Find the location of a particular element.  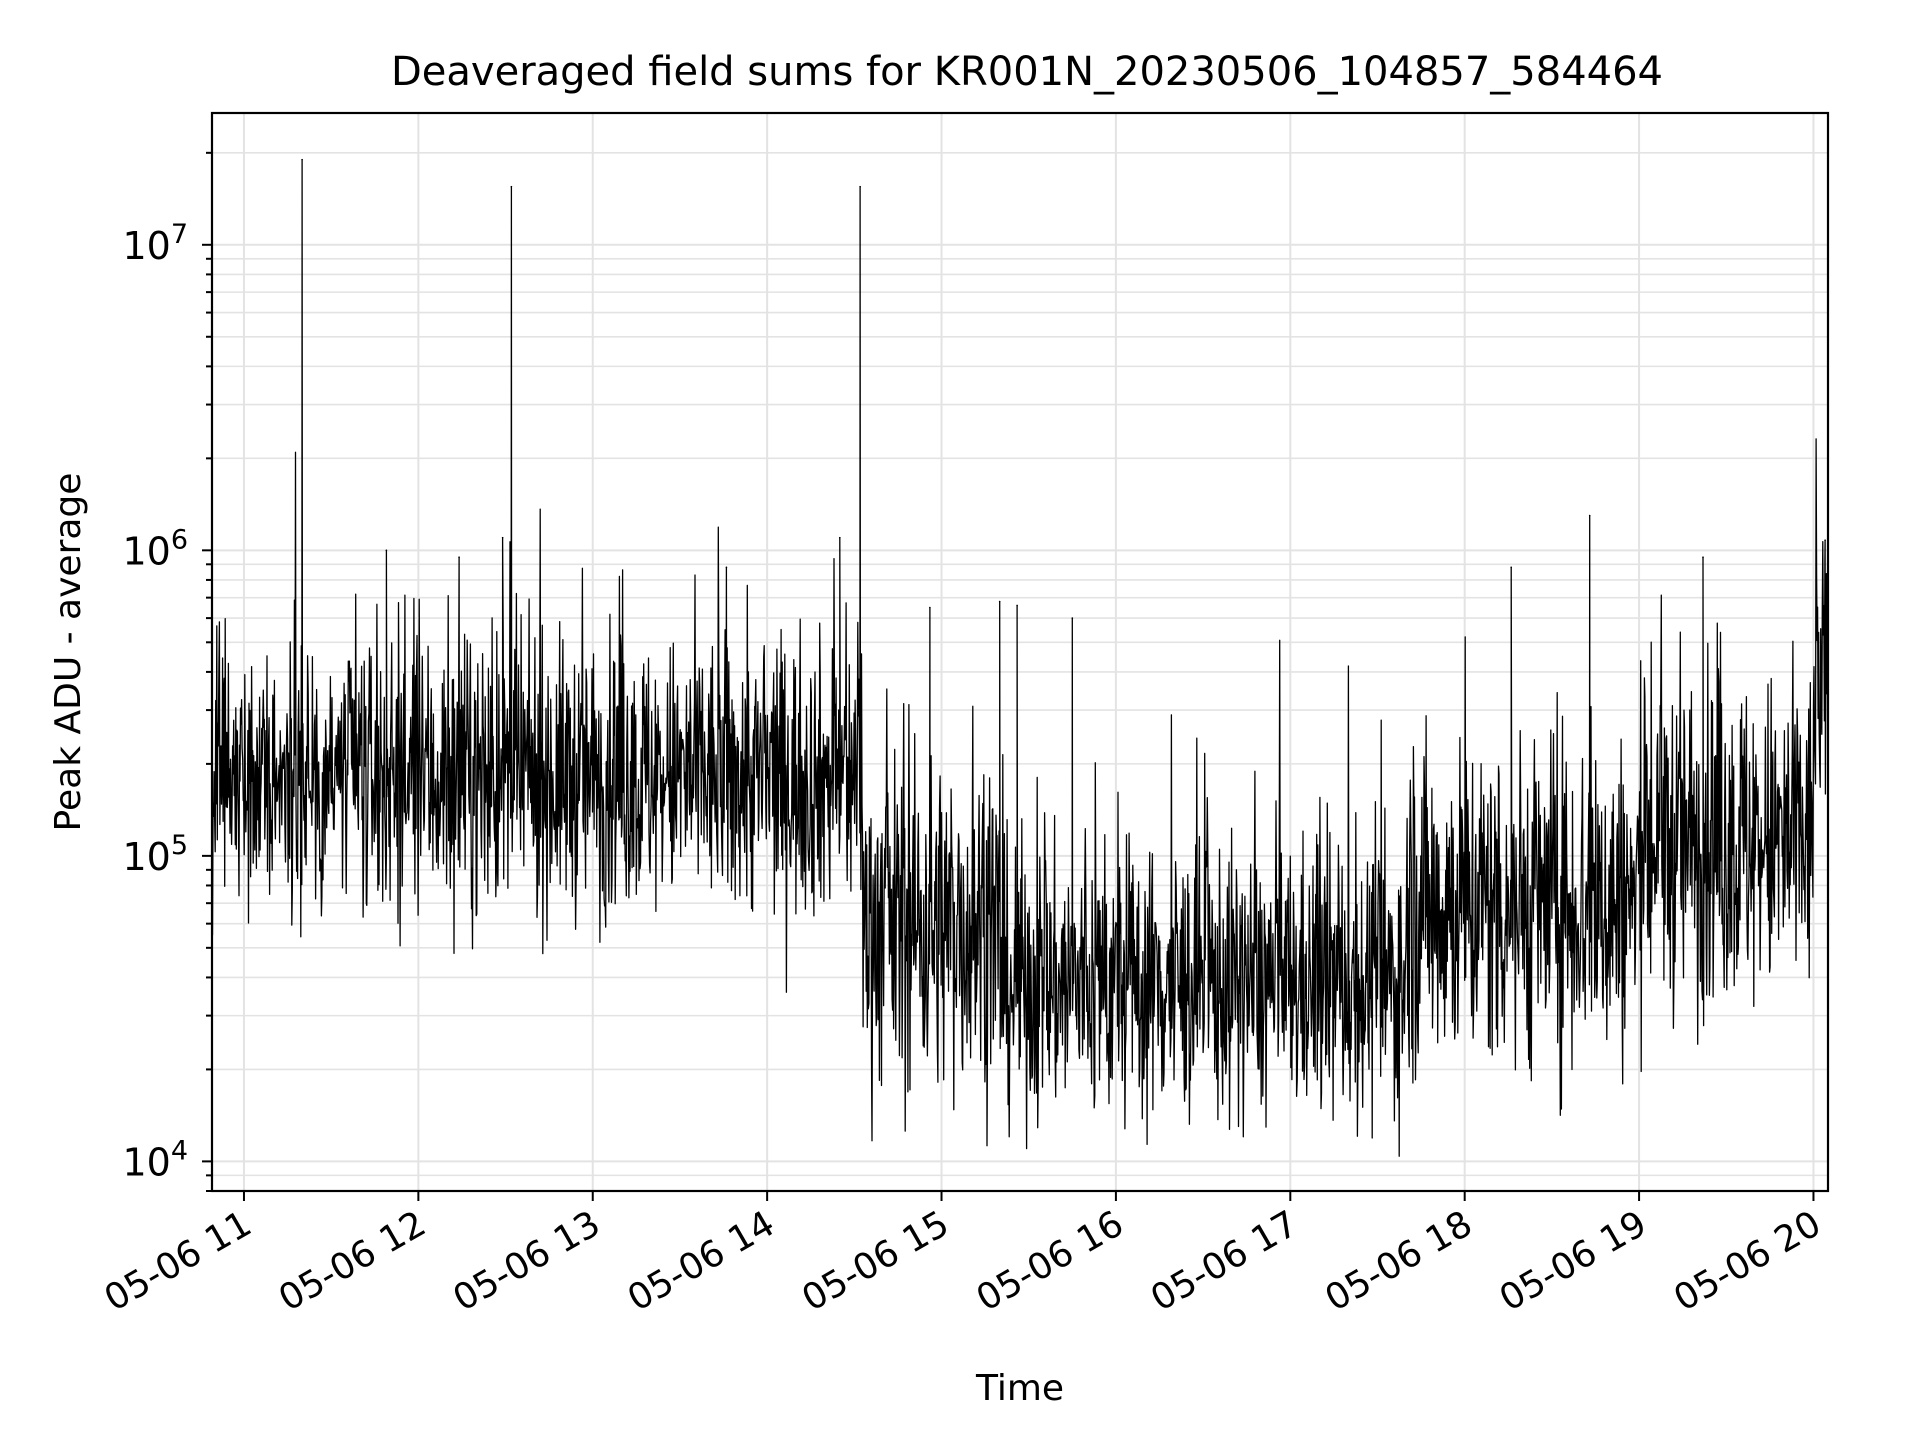

y-tick-label: 10⁴ is located at coordinates (155, 1159).